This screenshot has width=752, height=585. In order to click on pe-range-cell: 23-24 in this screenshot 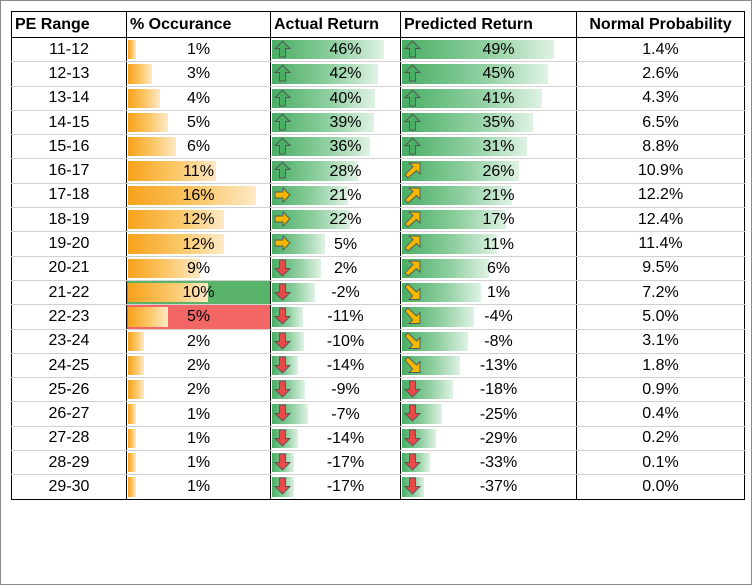, I will do `click(69, 341)`.